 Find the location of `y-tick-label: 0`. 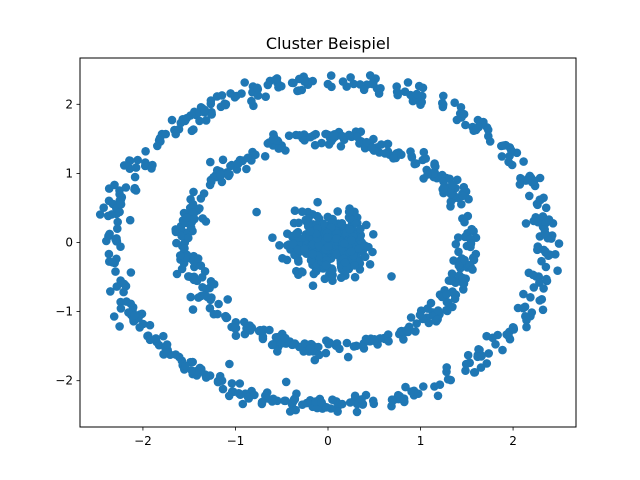

y-tick-label: 0 is located at coordinates (69, 243).